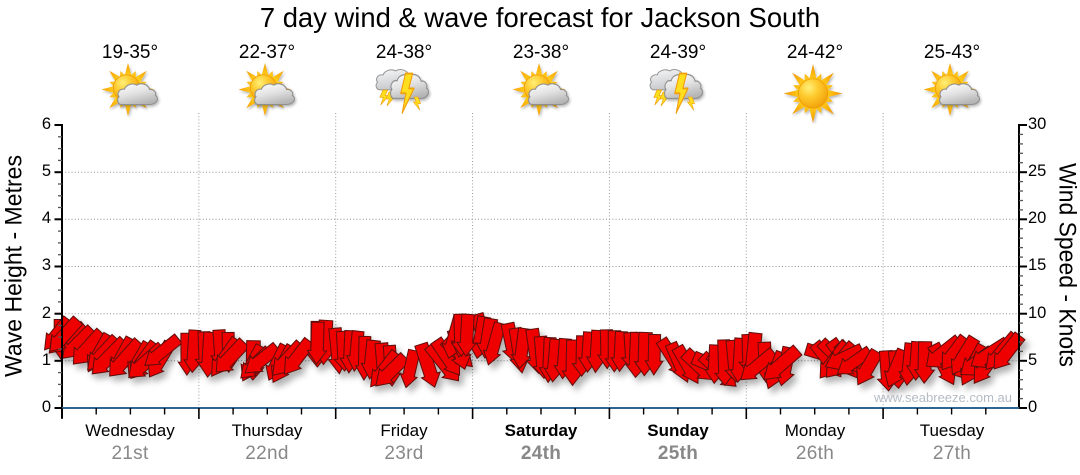  I want to click on svg-text: Wave Height - Metres, so click(13, 266).